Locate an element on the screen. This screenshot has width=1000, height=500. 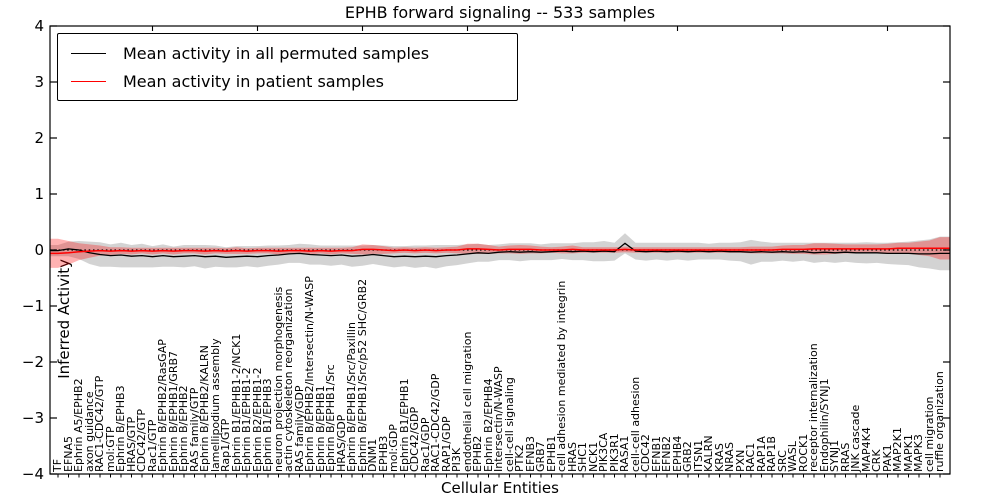
legend-item-permuted: Mean activity in all permuted samples is located at coordinates (287, 53).